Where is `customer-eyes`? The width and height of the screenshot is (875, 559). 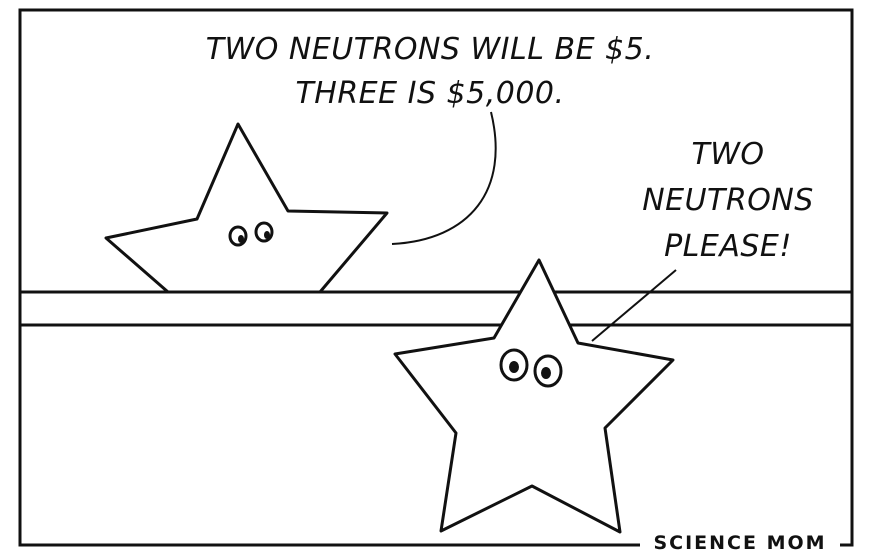 customer-eyes is located at coordinates (531, 368).